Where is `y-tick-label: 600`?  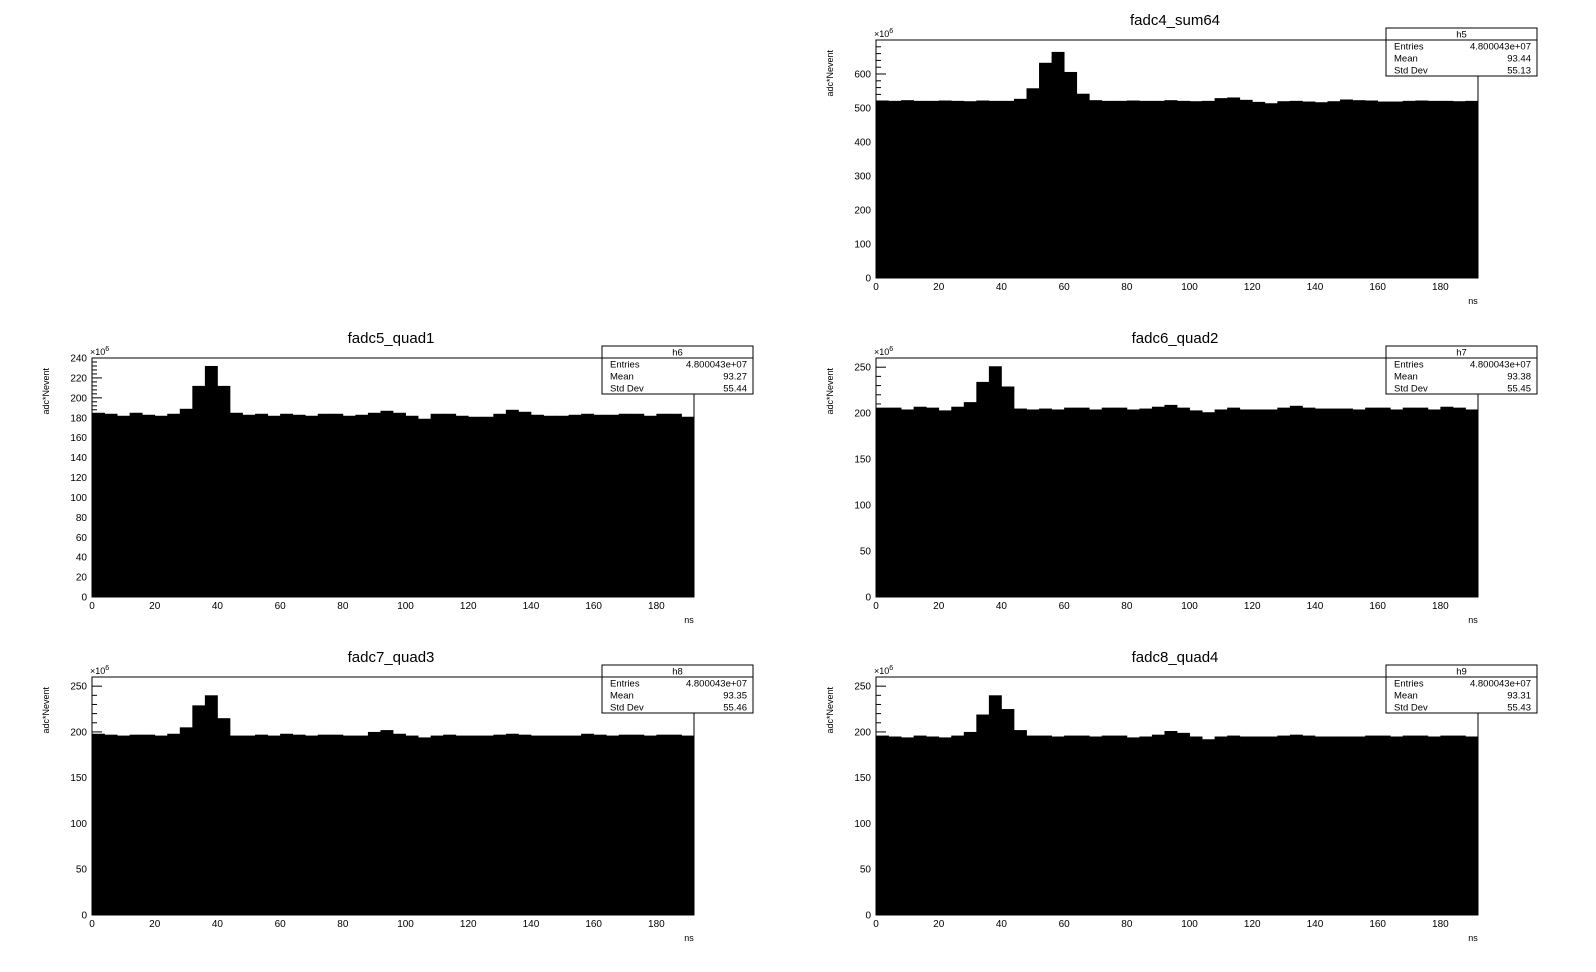 y-tick-label: 600 is located at coordinates (862, 75).